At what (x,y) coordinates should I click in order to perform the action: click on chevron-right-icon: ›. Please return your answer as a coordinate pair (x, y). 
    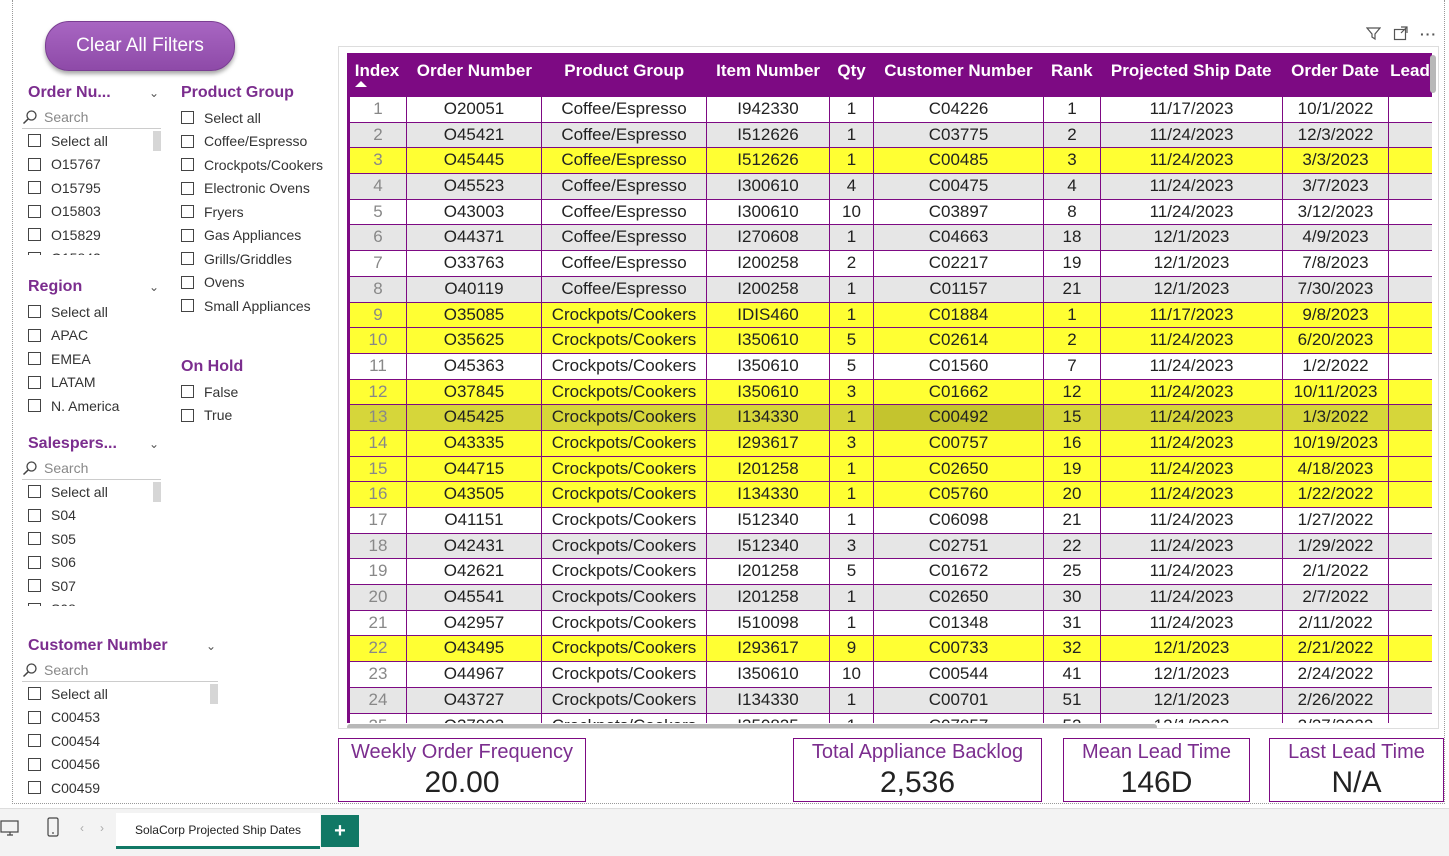
    Looking at the image, I should click on (102, 828).